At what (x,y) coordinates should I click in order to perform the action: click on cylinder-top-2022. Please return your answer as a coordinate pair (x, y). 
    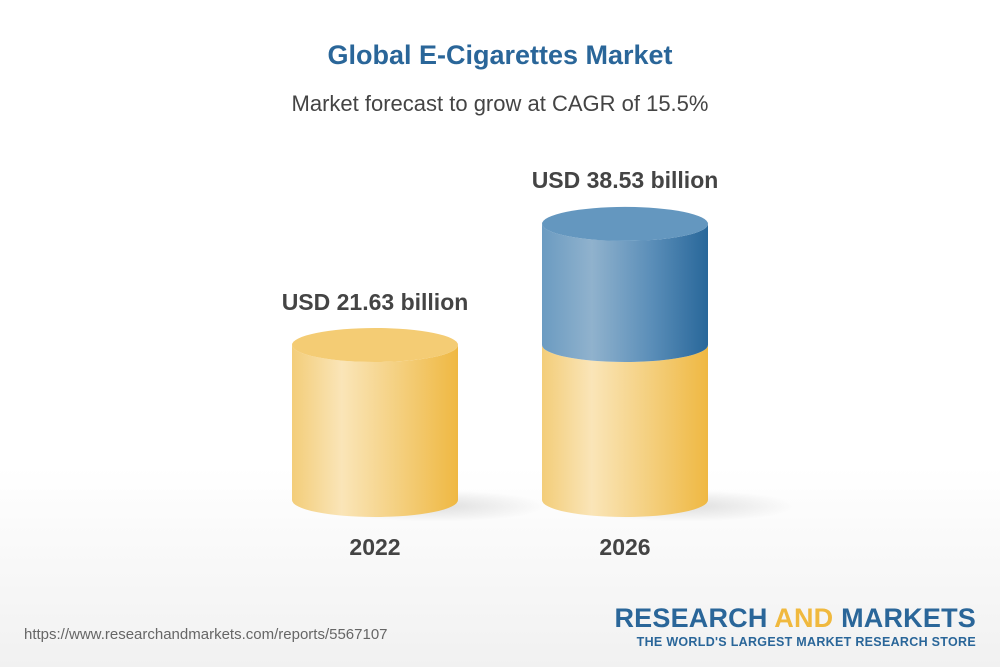
    Looking at the image, I should click on (375, 345).